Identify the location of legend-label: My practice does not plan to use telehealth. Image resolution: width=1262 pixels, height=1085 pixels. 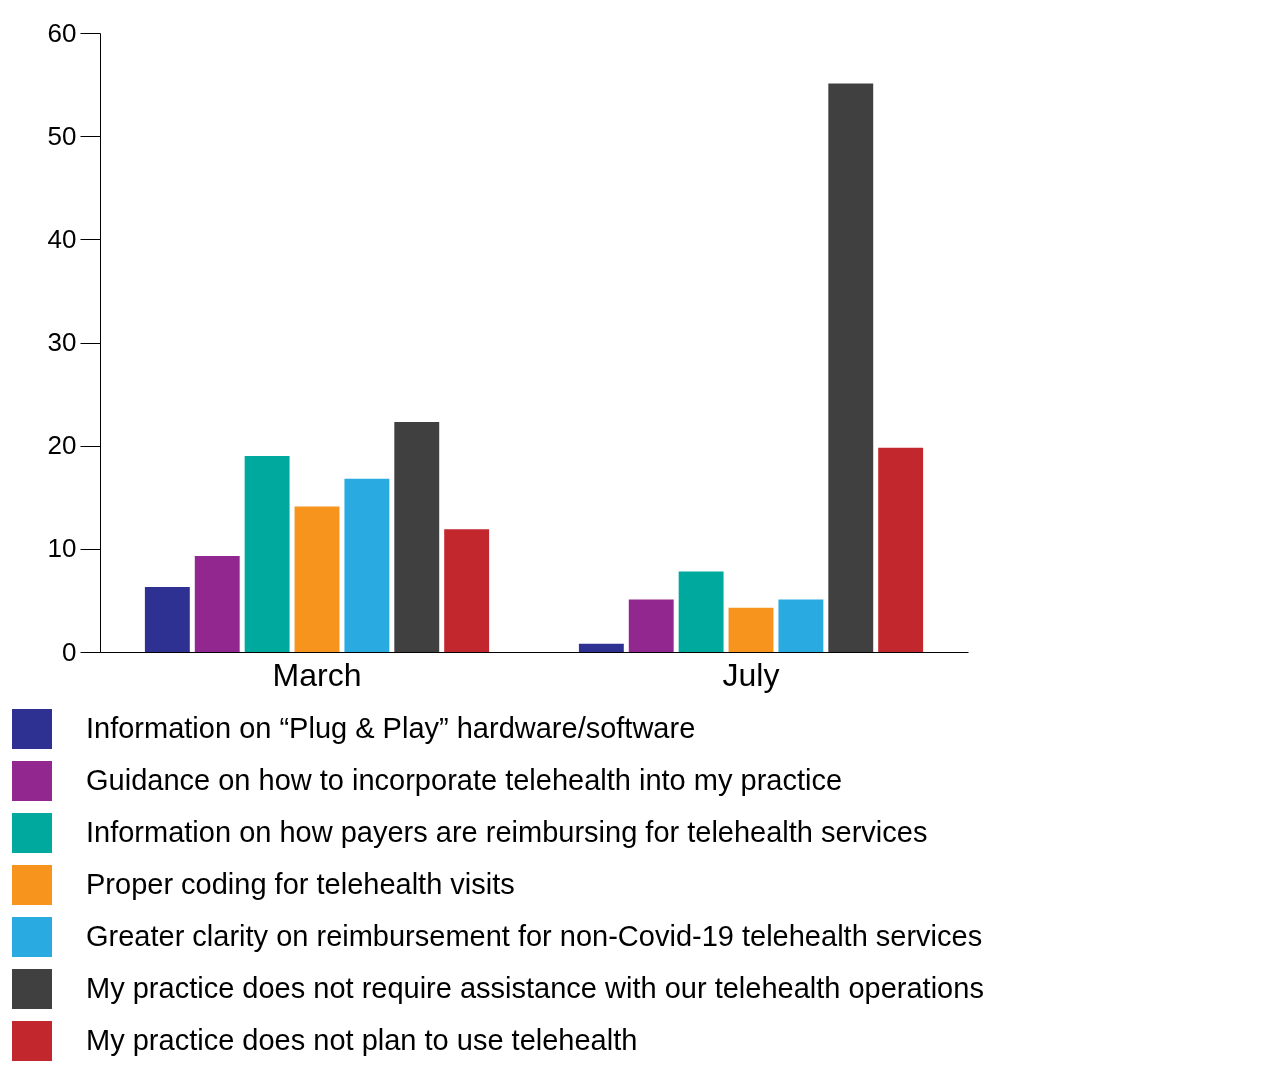
(362, 1040).